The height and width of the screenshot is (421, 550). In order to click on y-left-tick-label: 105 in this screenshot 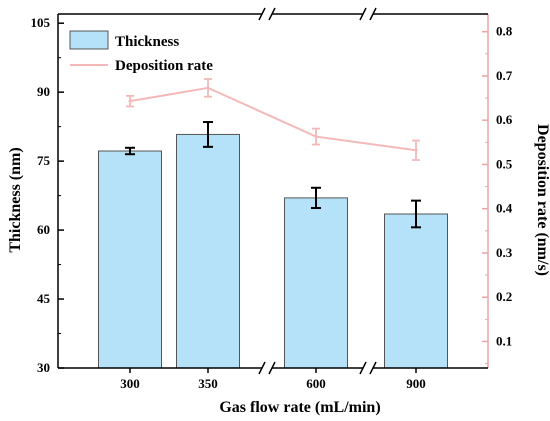, I will do `click(41, 22)`.